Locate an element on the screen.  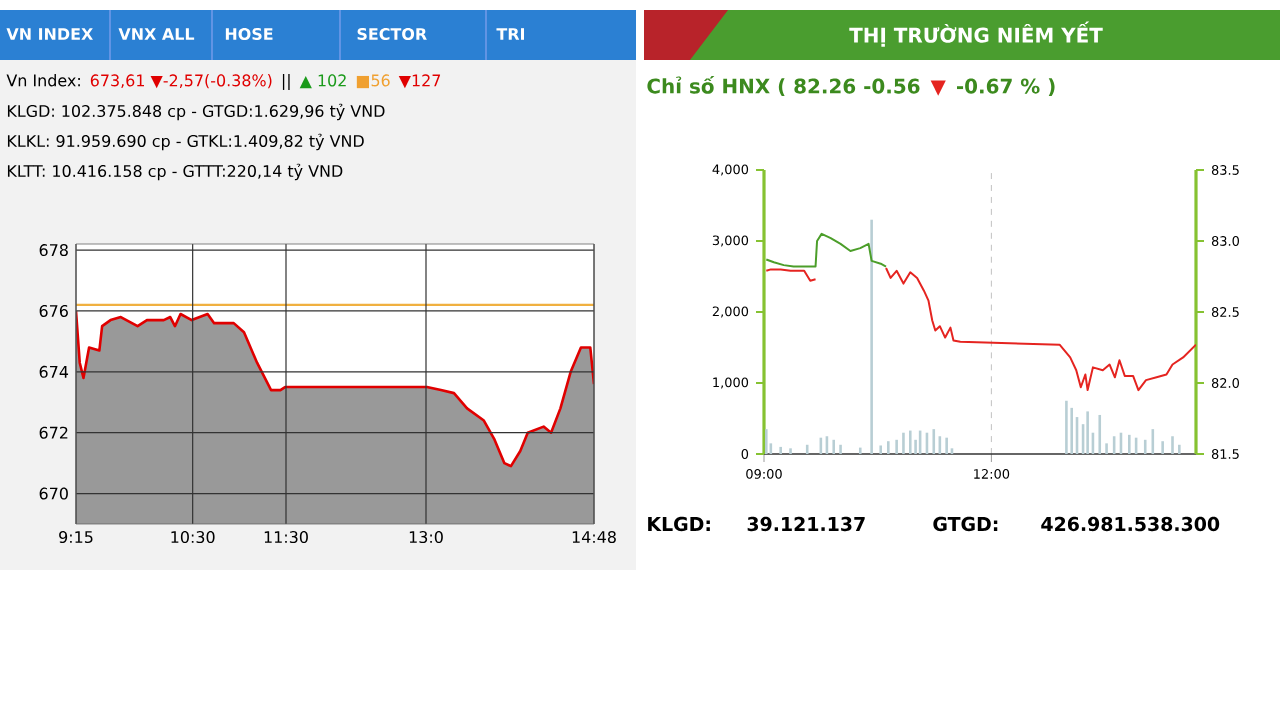
text: -0.67 % ) is located at coordinates (1005, 87).